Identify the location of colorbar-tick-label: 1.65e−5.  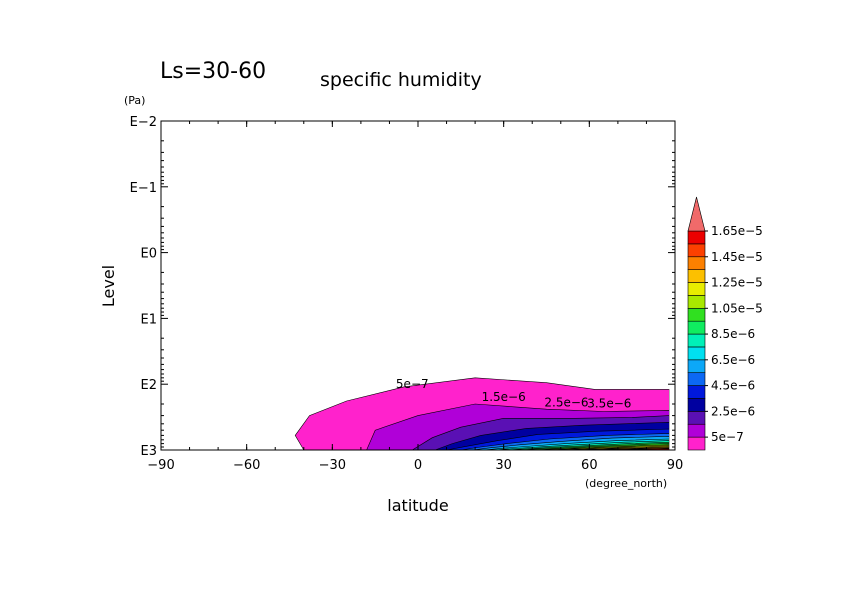
(737, 231).